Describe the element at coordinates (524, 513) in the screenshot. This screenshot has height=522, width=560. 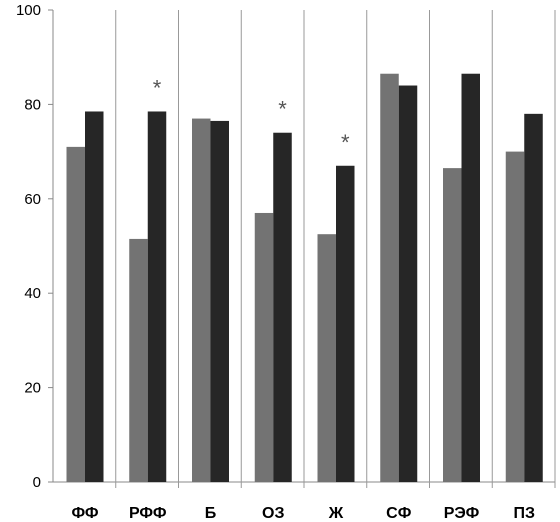
I see `x-tick-label: ПЗ` at that location.